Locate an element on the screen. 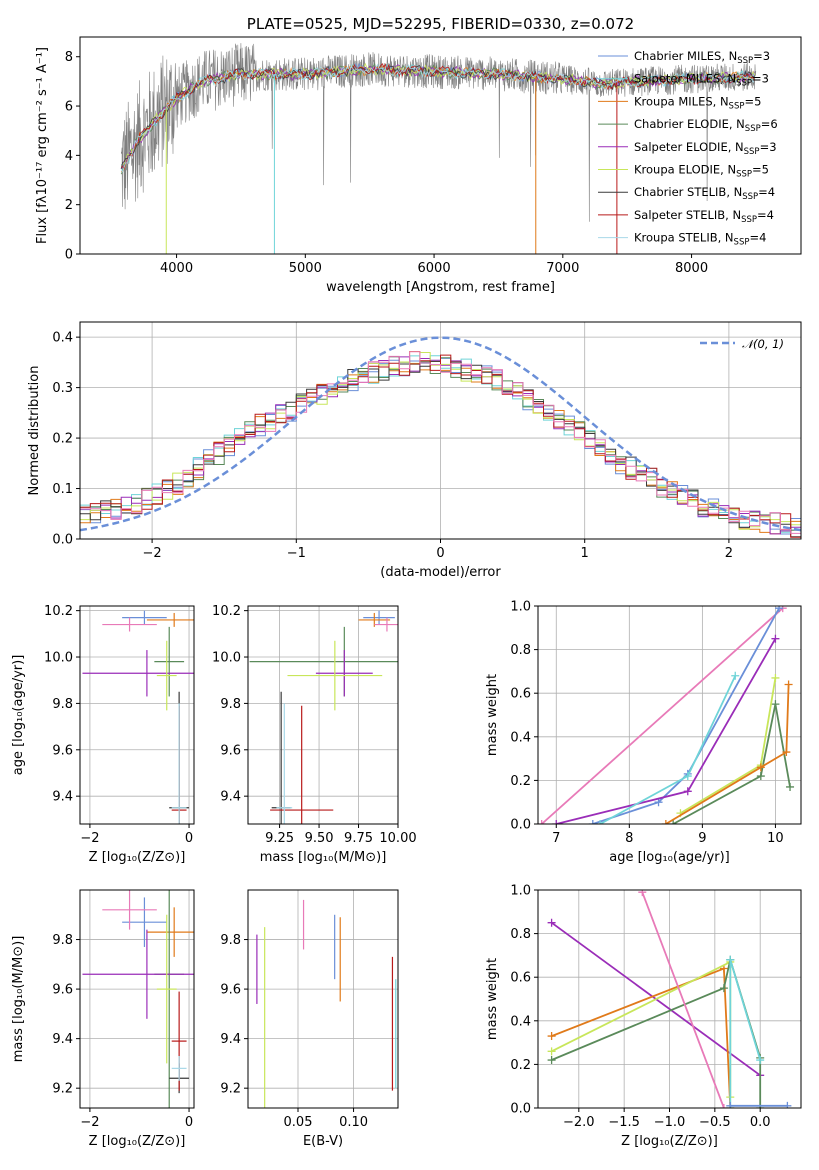 The width and height of the screenshot is (819, 1170). x-tick-label: −1.5 is located at coordinates (624, 1122).